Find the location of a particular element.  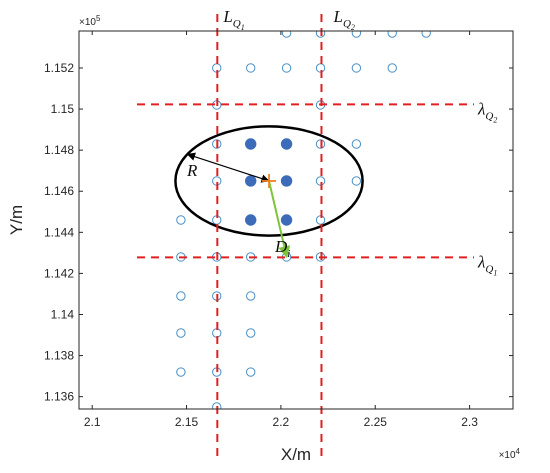

y-tick-label: 1.136 is located at coordinates (59, 397).